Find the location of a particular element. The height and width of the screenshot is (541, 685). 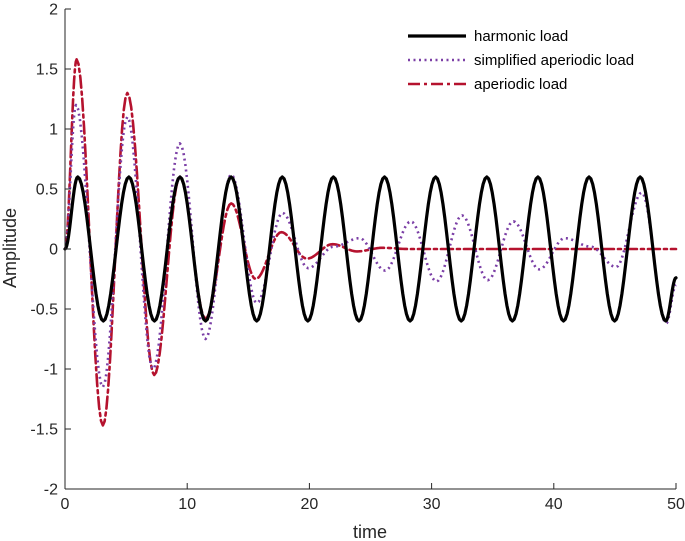

y-tick-label: -1 is located at coordinates (51, 370).